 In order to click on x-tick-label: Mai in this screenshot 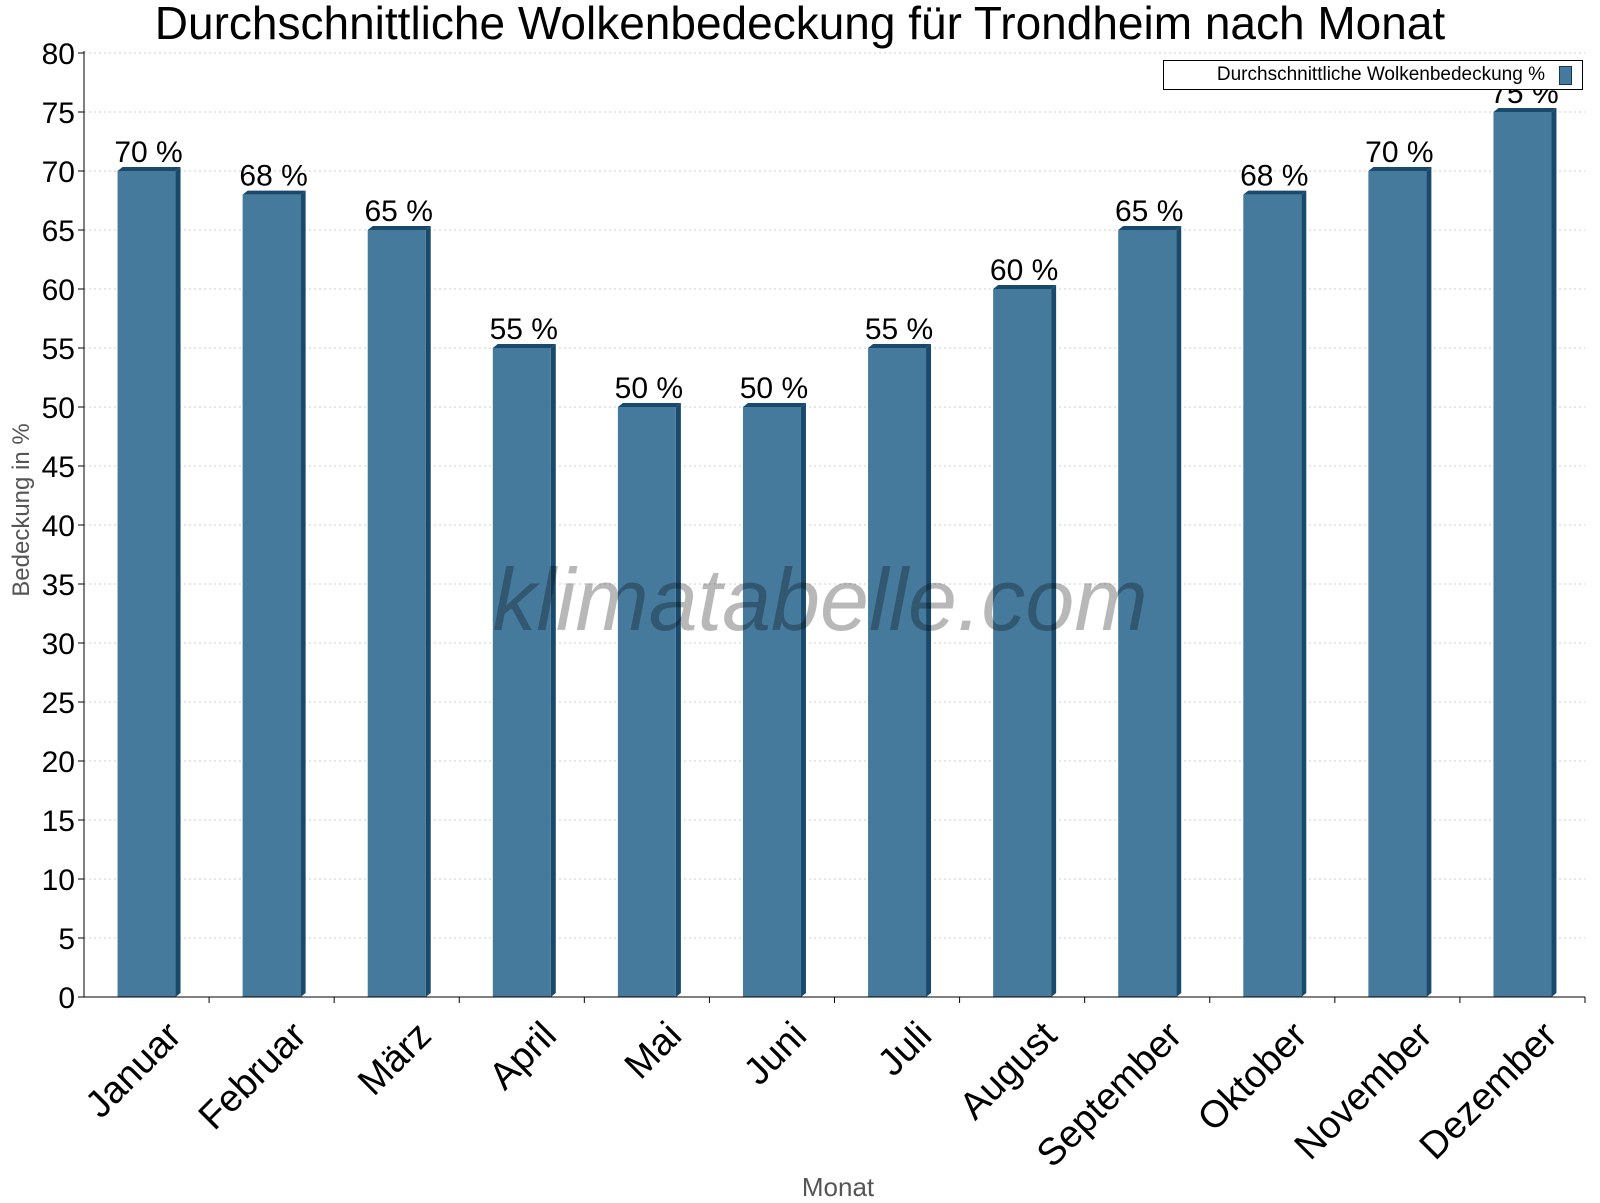, I will do `click(653, 1050)`.